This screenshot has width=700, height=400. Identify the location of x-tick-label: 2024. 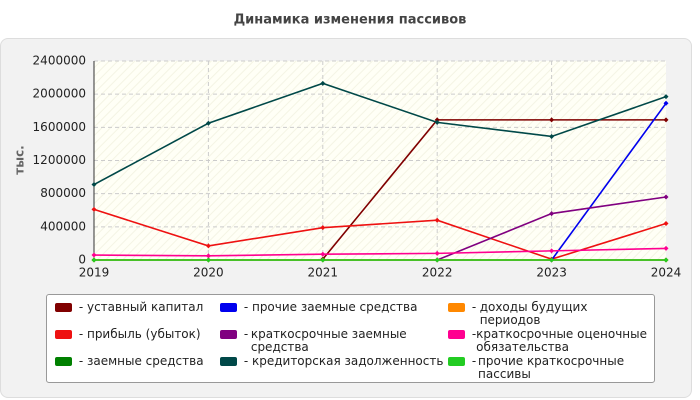
(666, 273).